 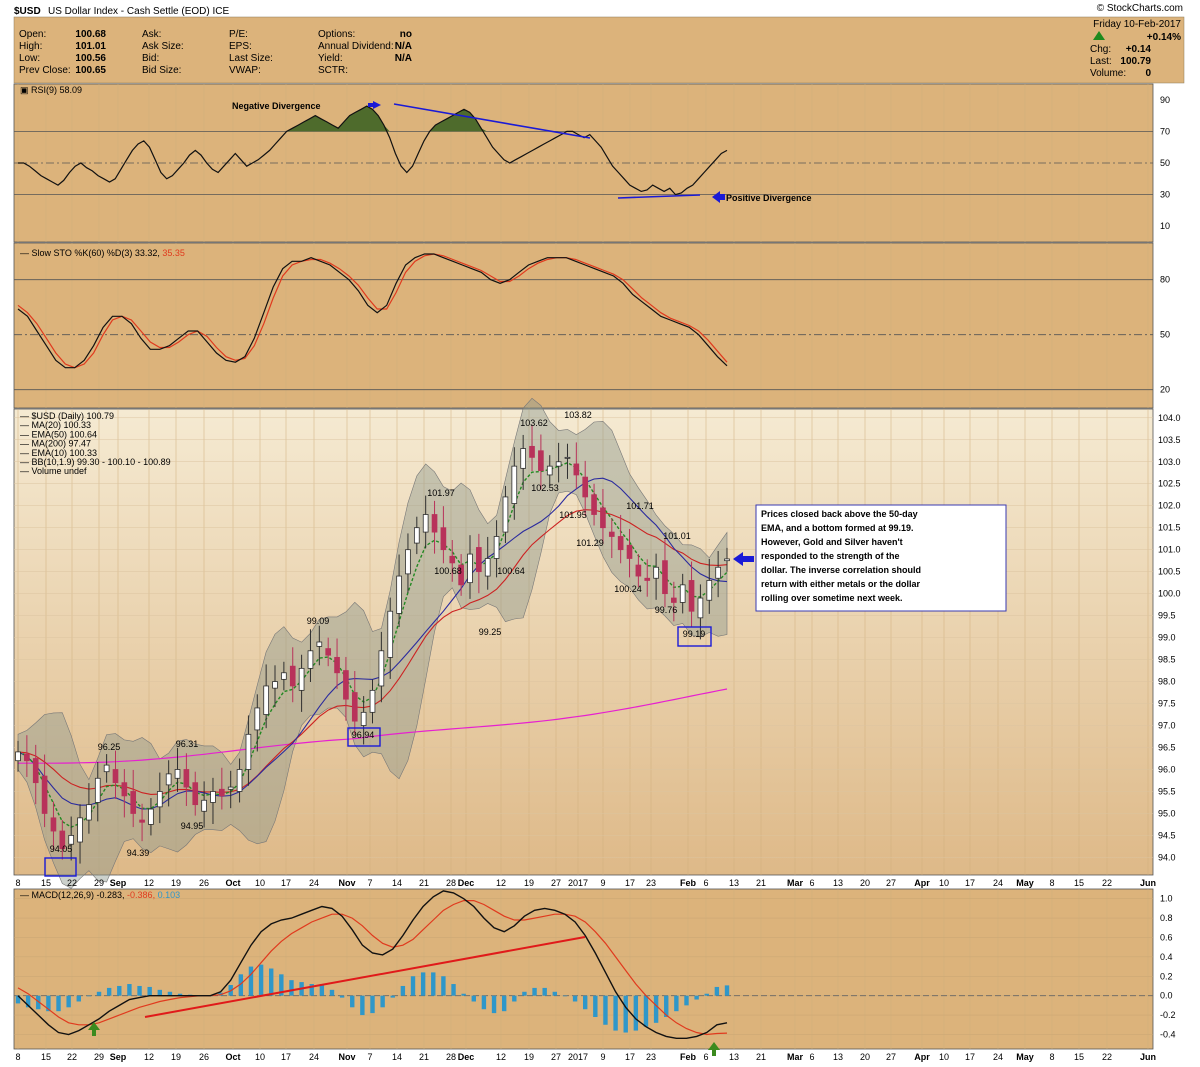 I want to click on price-tick-label: 104.0, so click(x=1169, y=418).